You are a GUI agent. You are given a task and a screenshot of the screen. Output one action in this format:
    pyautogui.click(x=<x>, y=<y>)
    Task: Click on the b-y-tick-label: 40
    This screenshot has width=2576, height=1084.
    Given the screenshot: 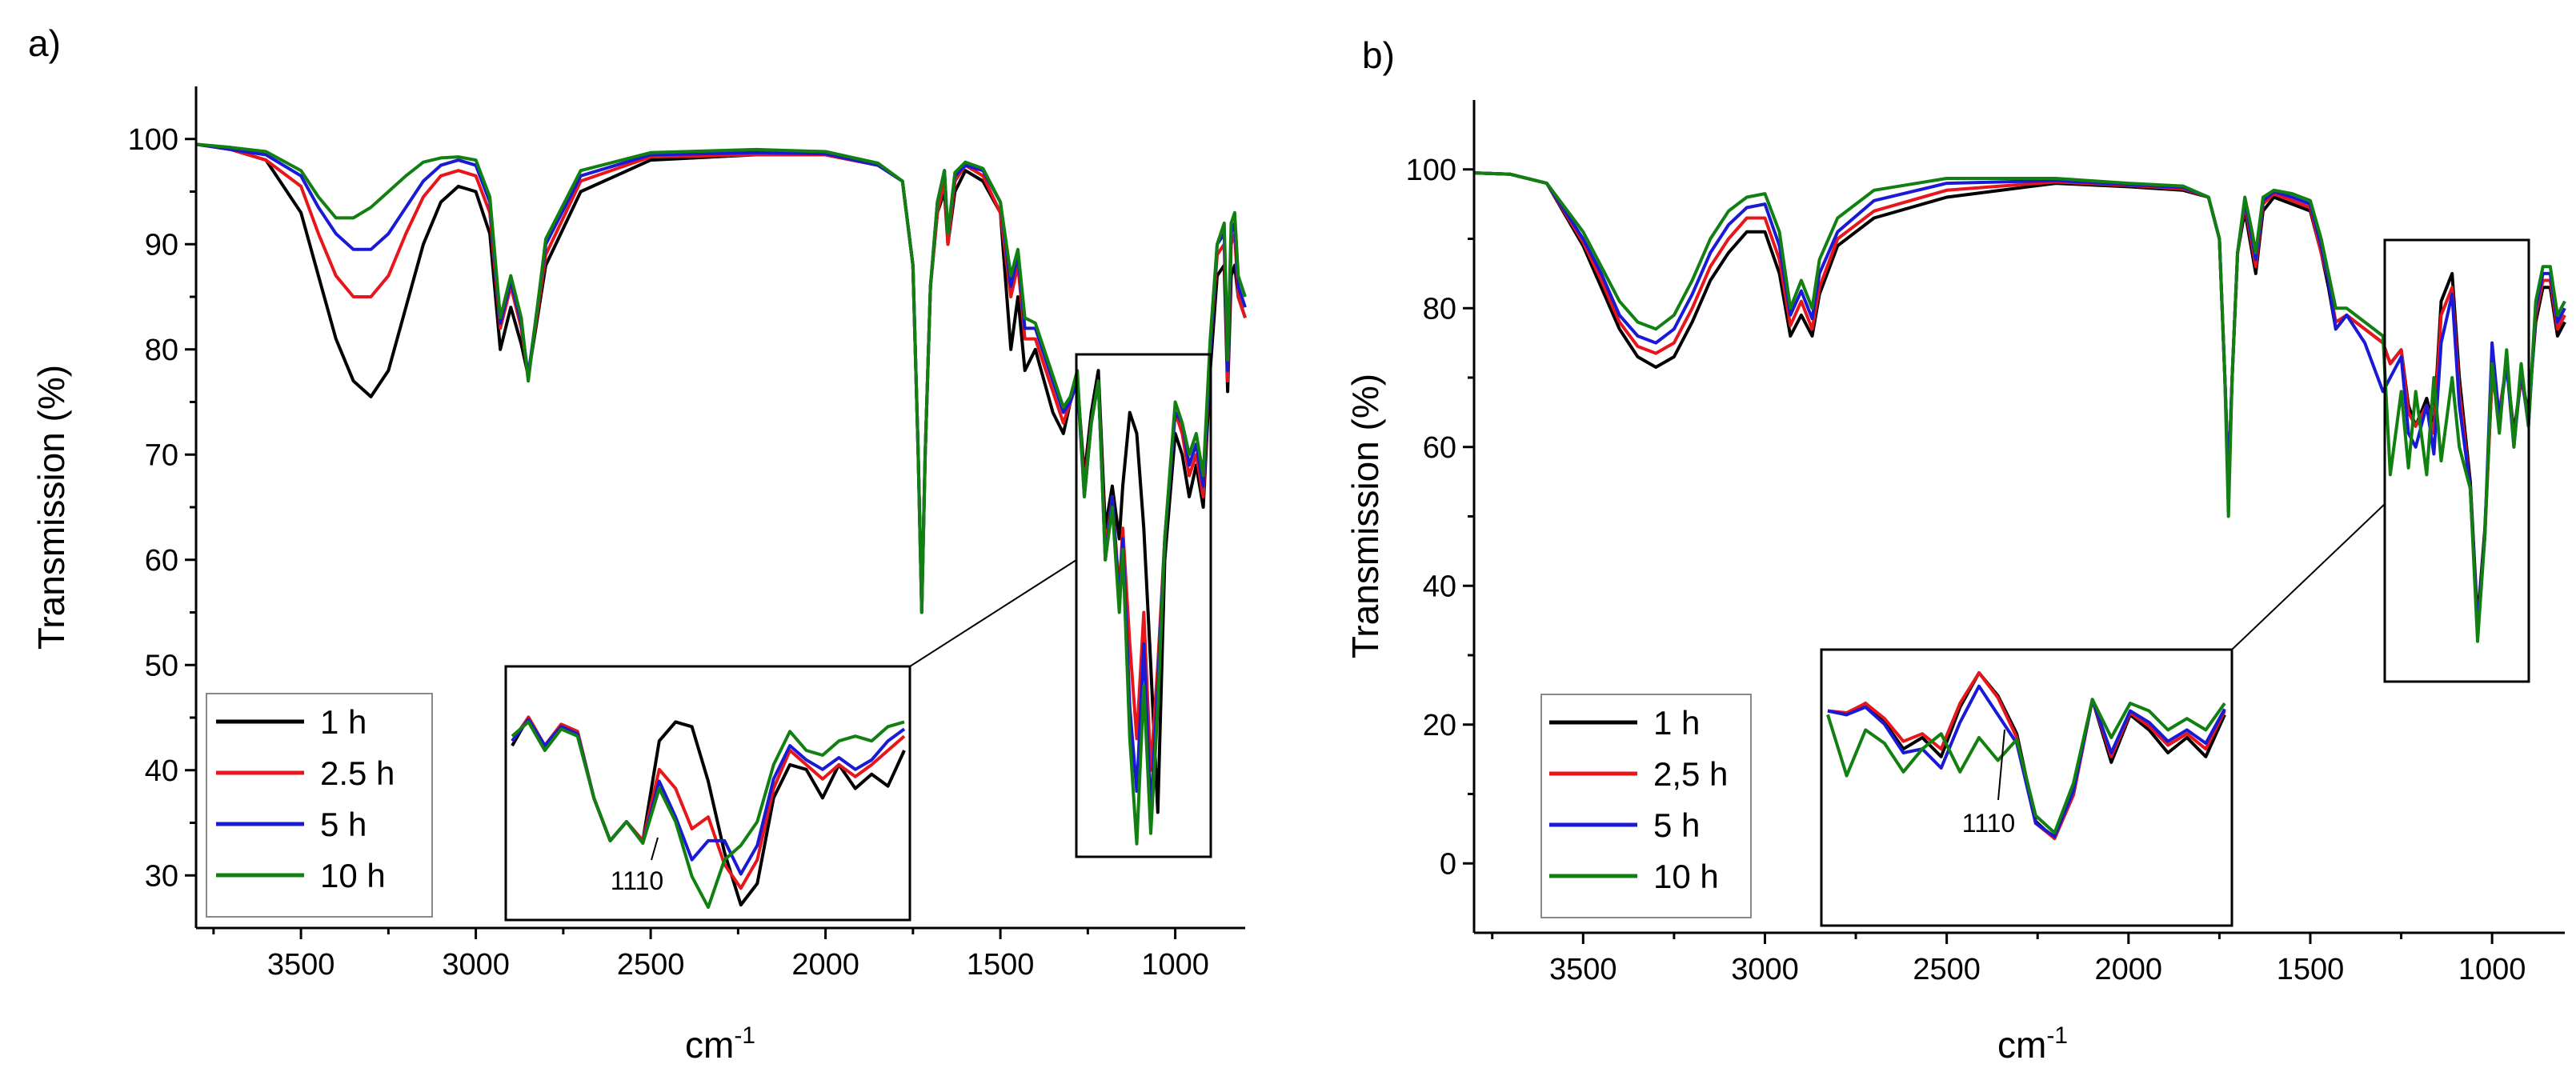 What is the action you would take?
    pyautogui.click(x=1439, y=586)
    